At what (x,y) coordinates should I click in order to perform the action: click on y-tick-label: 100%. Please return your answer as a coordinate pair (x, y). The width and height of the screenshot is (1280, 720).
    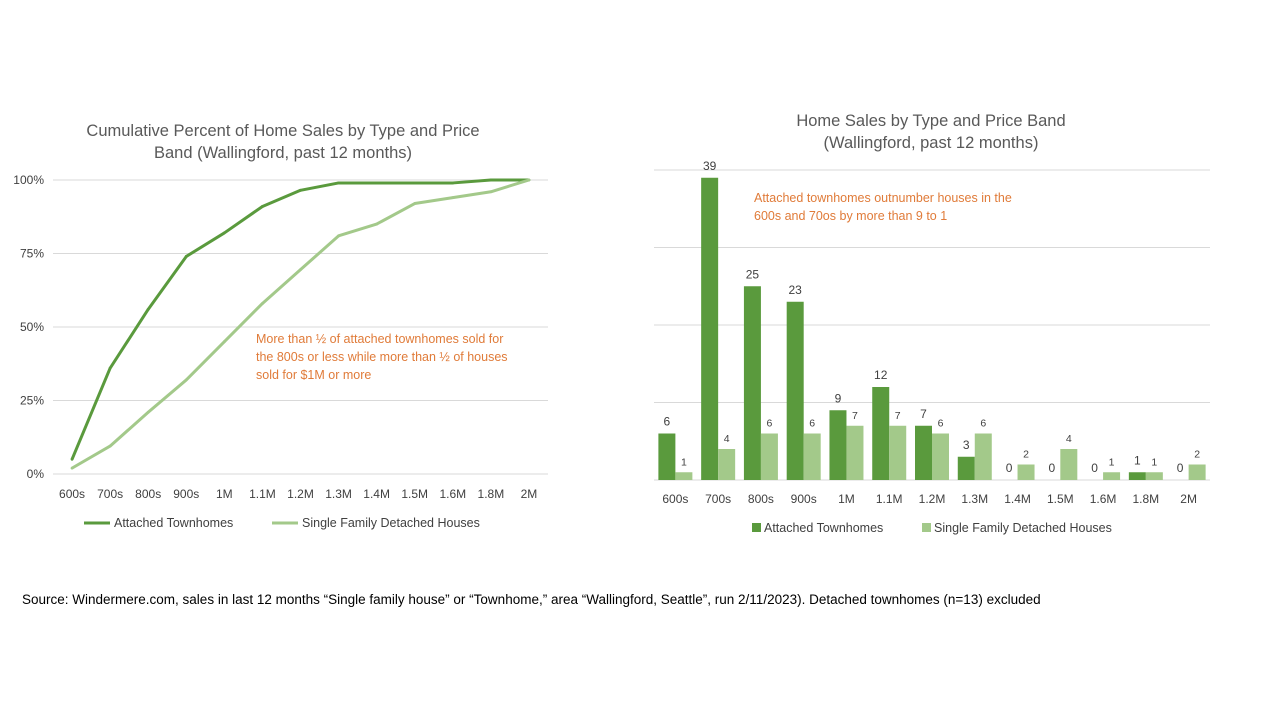
    Looking at the image, I should click on (28, 180).